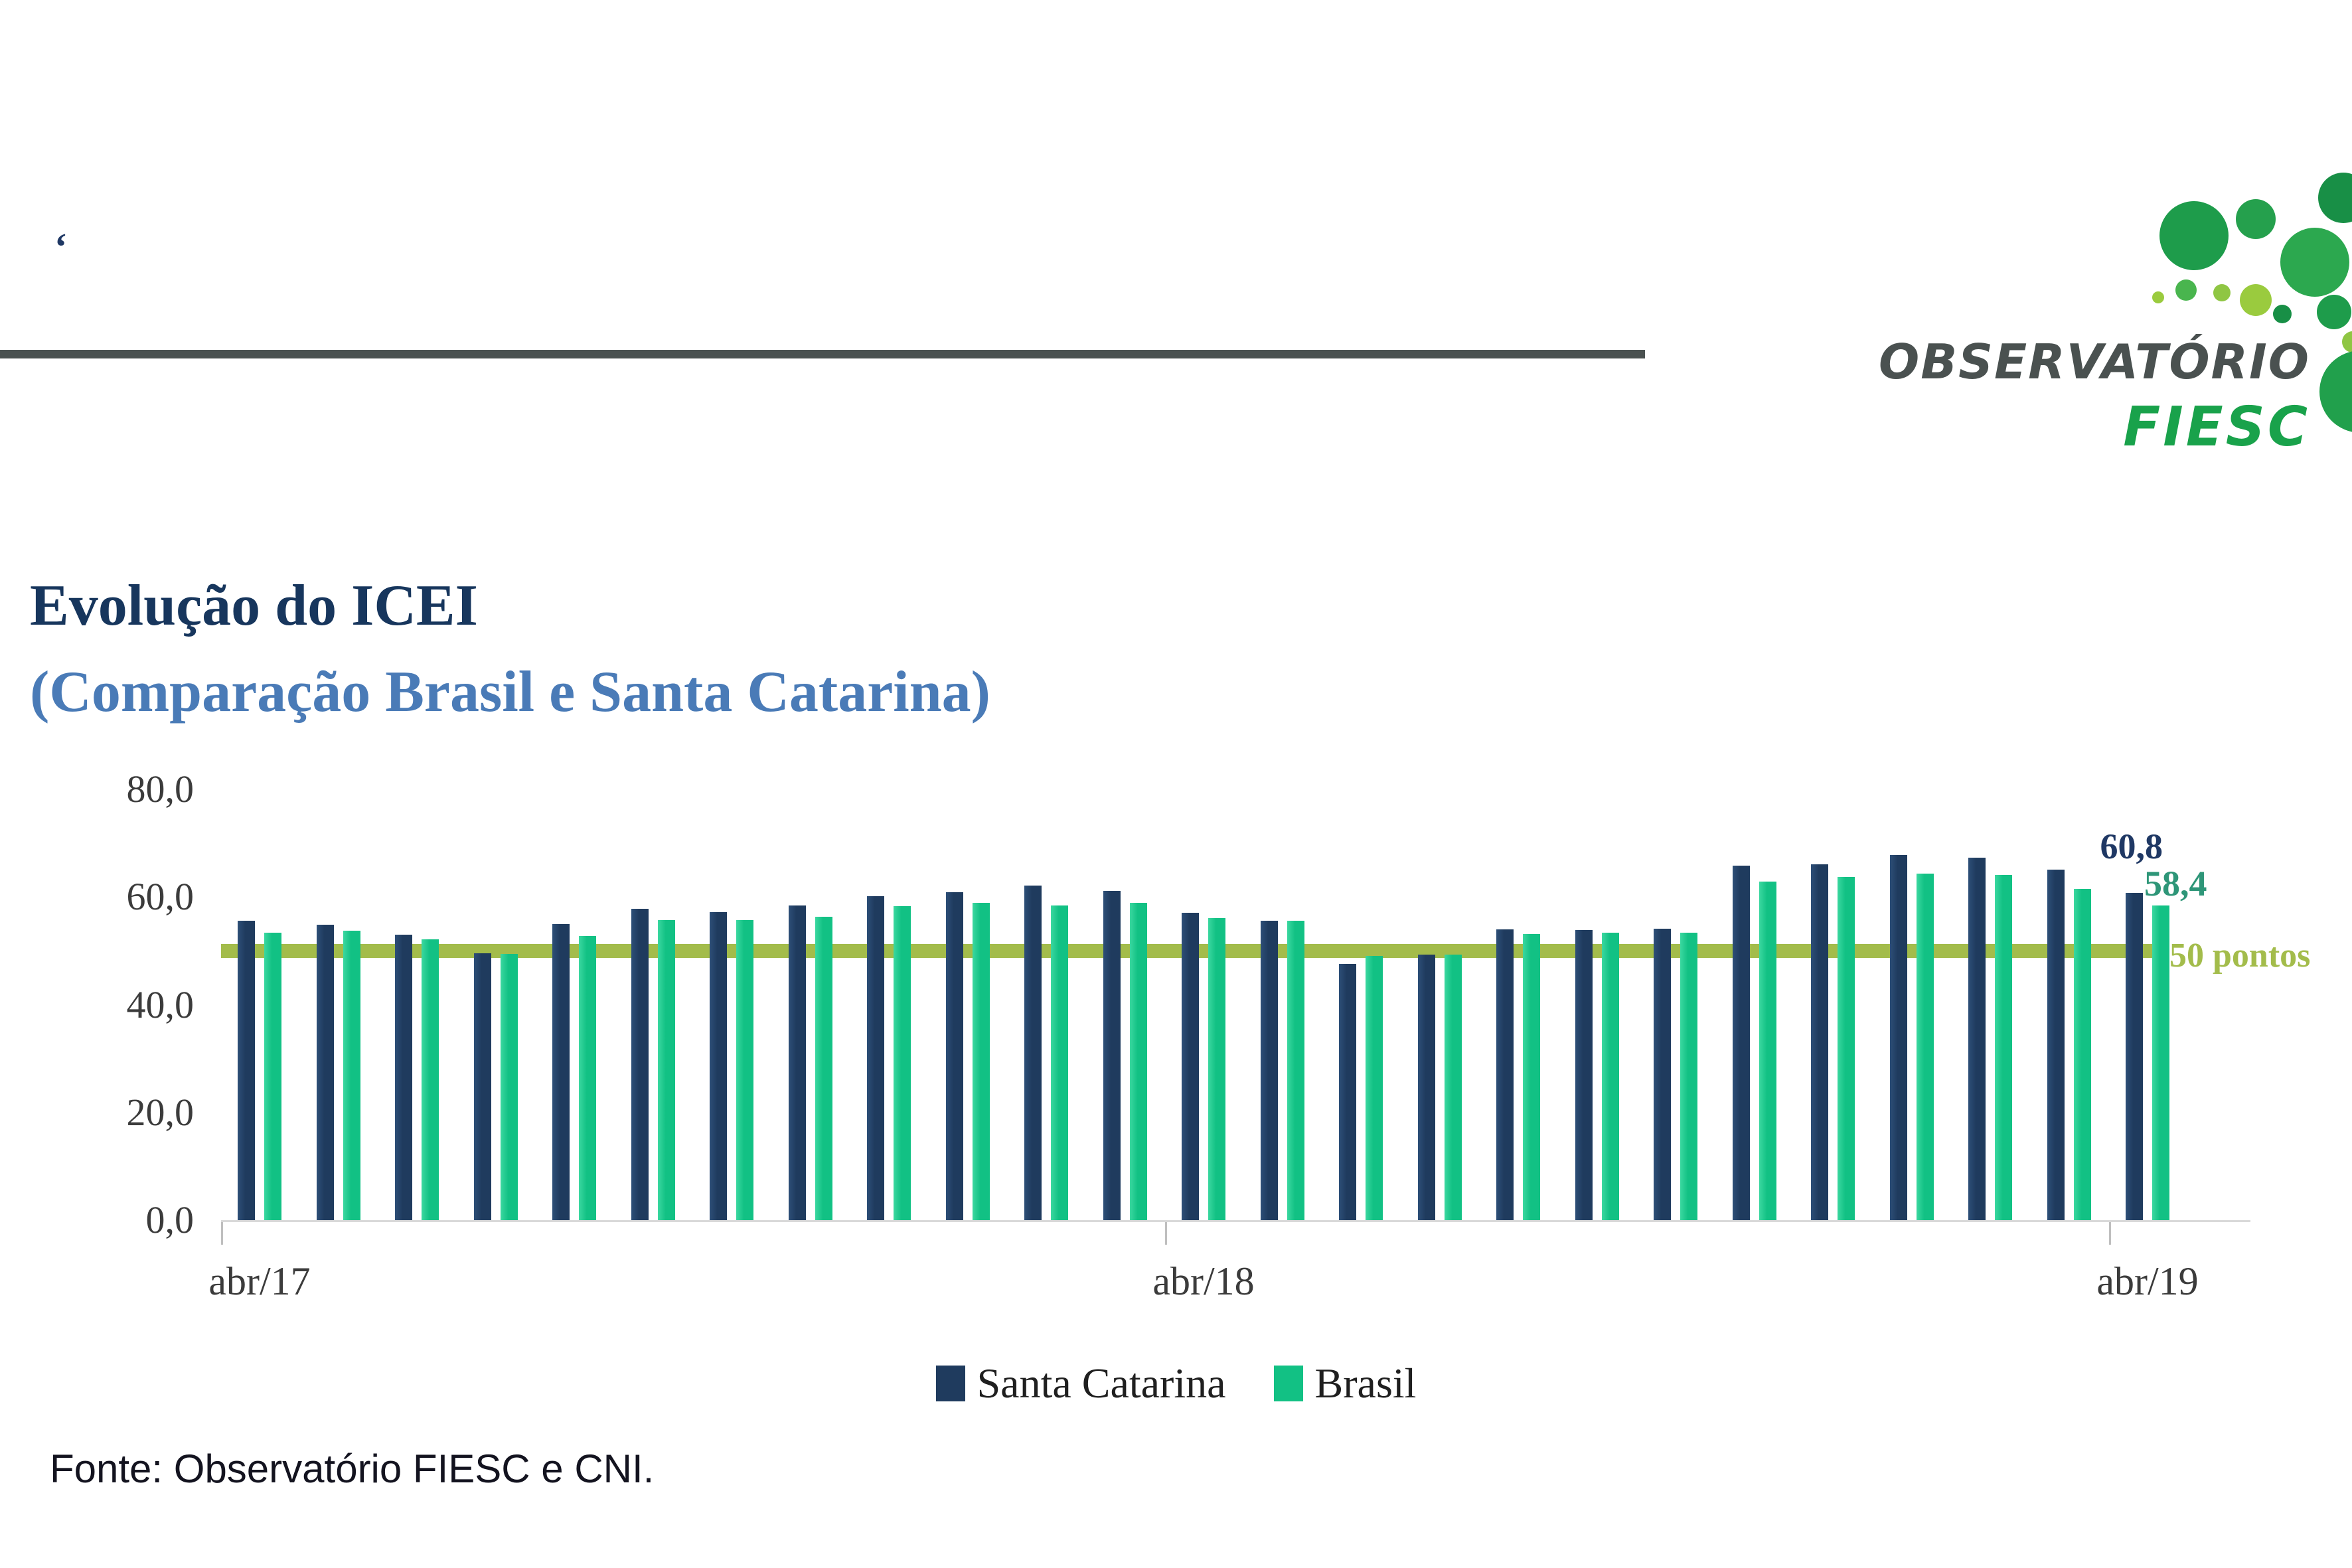  What do you see at coordinates (1663, 1074) in the screenshot?
I see `bar-santa-catarina-out/18` at bounding box center [1663, 1074].